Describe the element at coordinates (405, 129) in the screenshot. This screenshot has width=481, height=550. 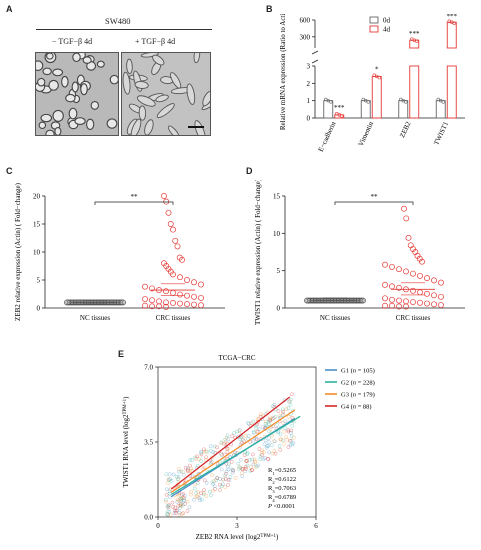
I see `x-tick-label: ZEB2` at that location.